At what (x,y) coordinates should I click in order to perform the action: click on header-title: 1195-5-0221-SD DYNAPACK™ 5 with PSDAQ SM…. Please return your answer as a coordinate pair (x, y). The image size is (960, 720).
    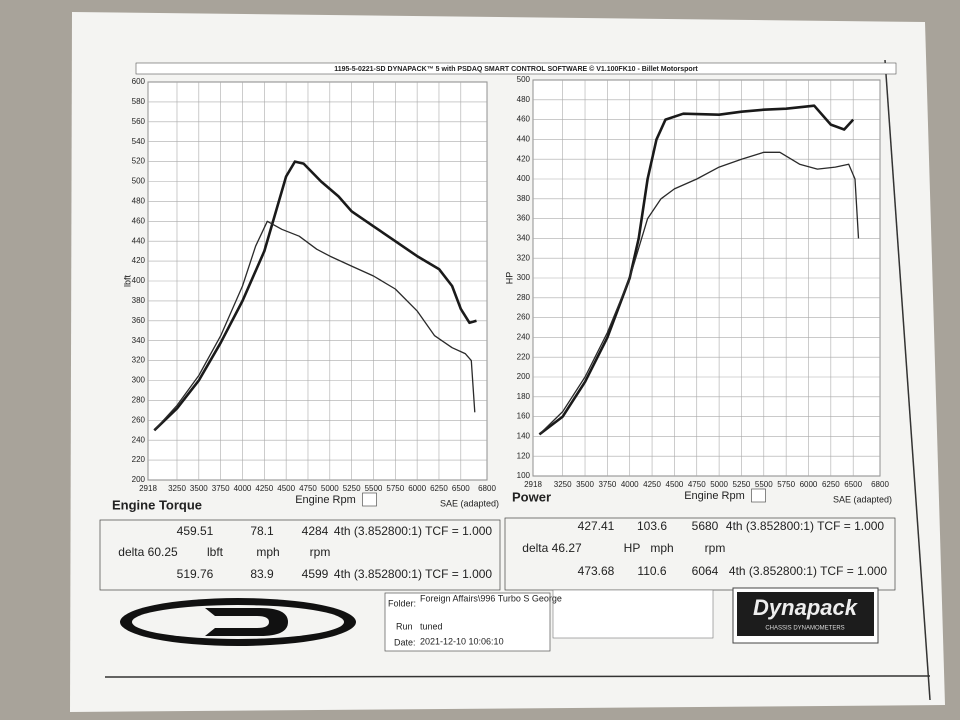
    Looking at the image, I should click on (516, 69).